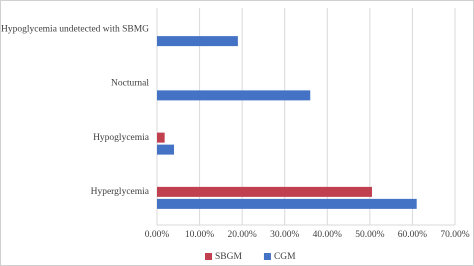  I want to click on legend-label: SBGM, so click(228, 257).